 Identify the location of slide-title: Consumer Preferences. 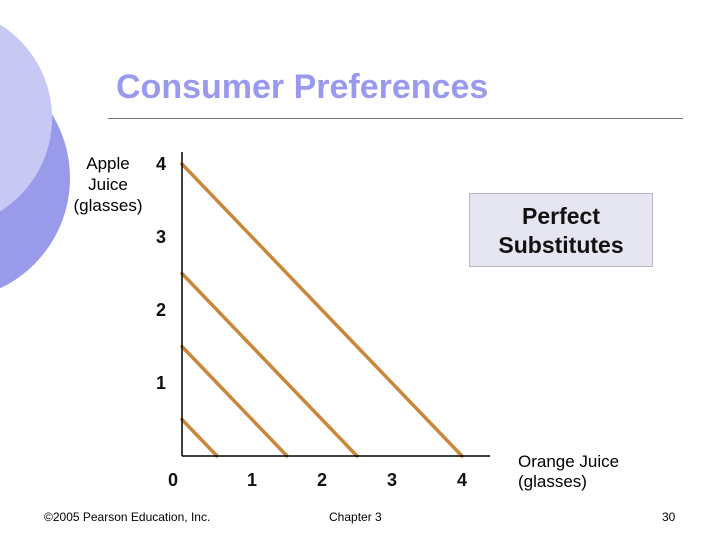
(302, 87).